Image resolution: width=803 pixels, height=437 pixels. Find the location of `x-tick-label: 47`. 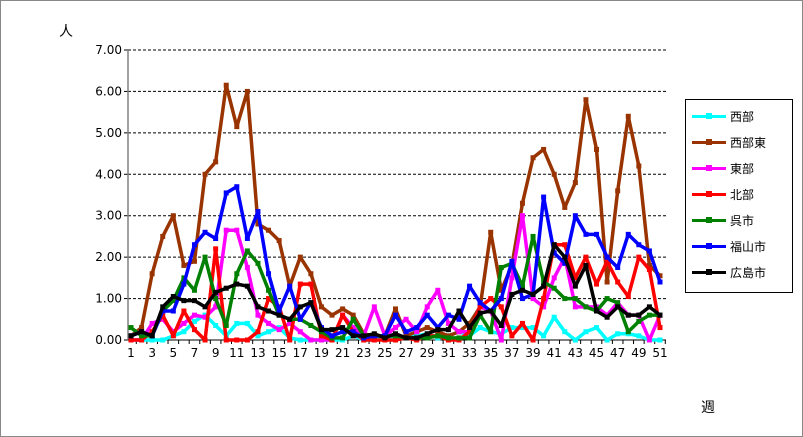

x-tick-label: 47 is located at coordinates (617, 353).